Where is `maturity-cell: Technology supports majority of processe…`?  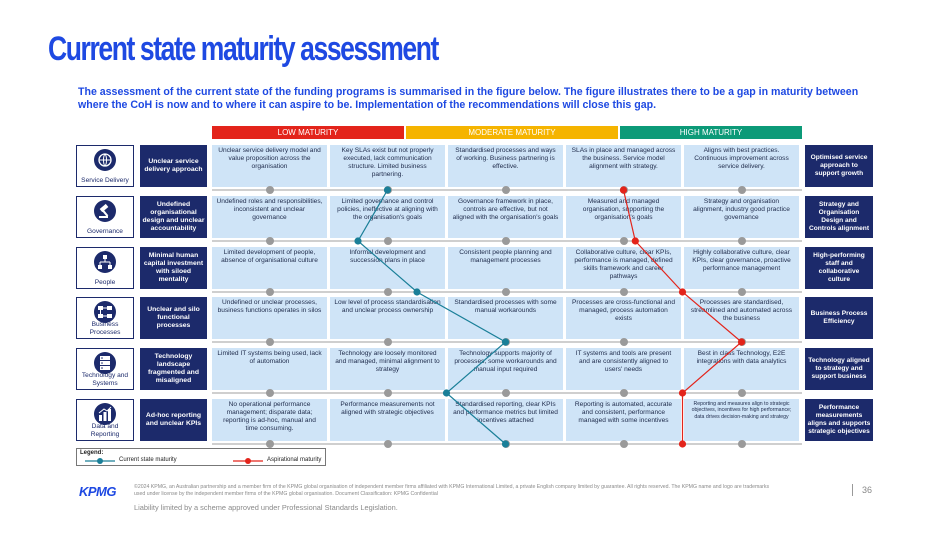
maturity-cell: Technology supports majority of processe… is located at coordinates (505, 369).